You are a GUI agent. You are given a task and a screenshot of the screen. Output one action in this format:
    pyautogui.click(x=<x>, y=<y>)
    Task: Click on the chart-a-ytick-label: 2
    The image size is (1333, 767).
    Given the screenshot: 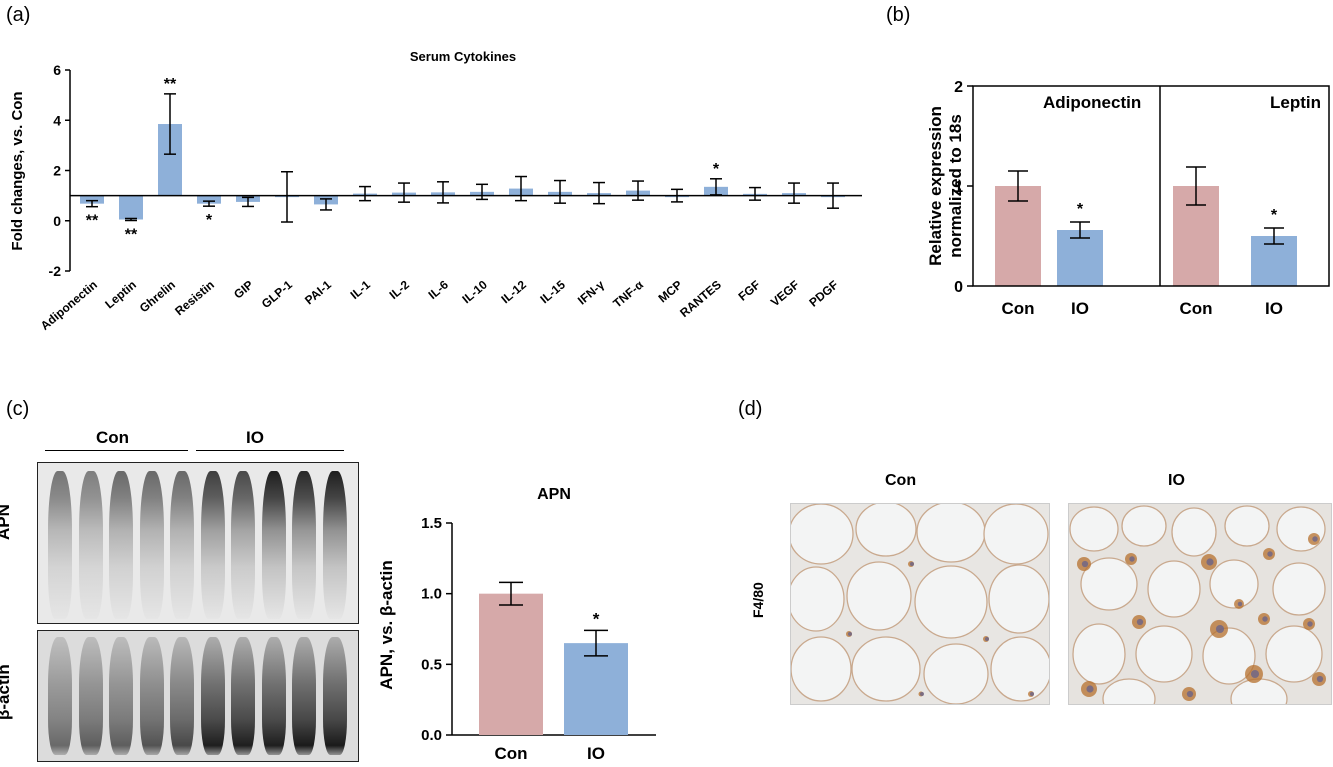 What is the action you would take?
    pyautogui.click(x=57, y=171)
    